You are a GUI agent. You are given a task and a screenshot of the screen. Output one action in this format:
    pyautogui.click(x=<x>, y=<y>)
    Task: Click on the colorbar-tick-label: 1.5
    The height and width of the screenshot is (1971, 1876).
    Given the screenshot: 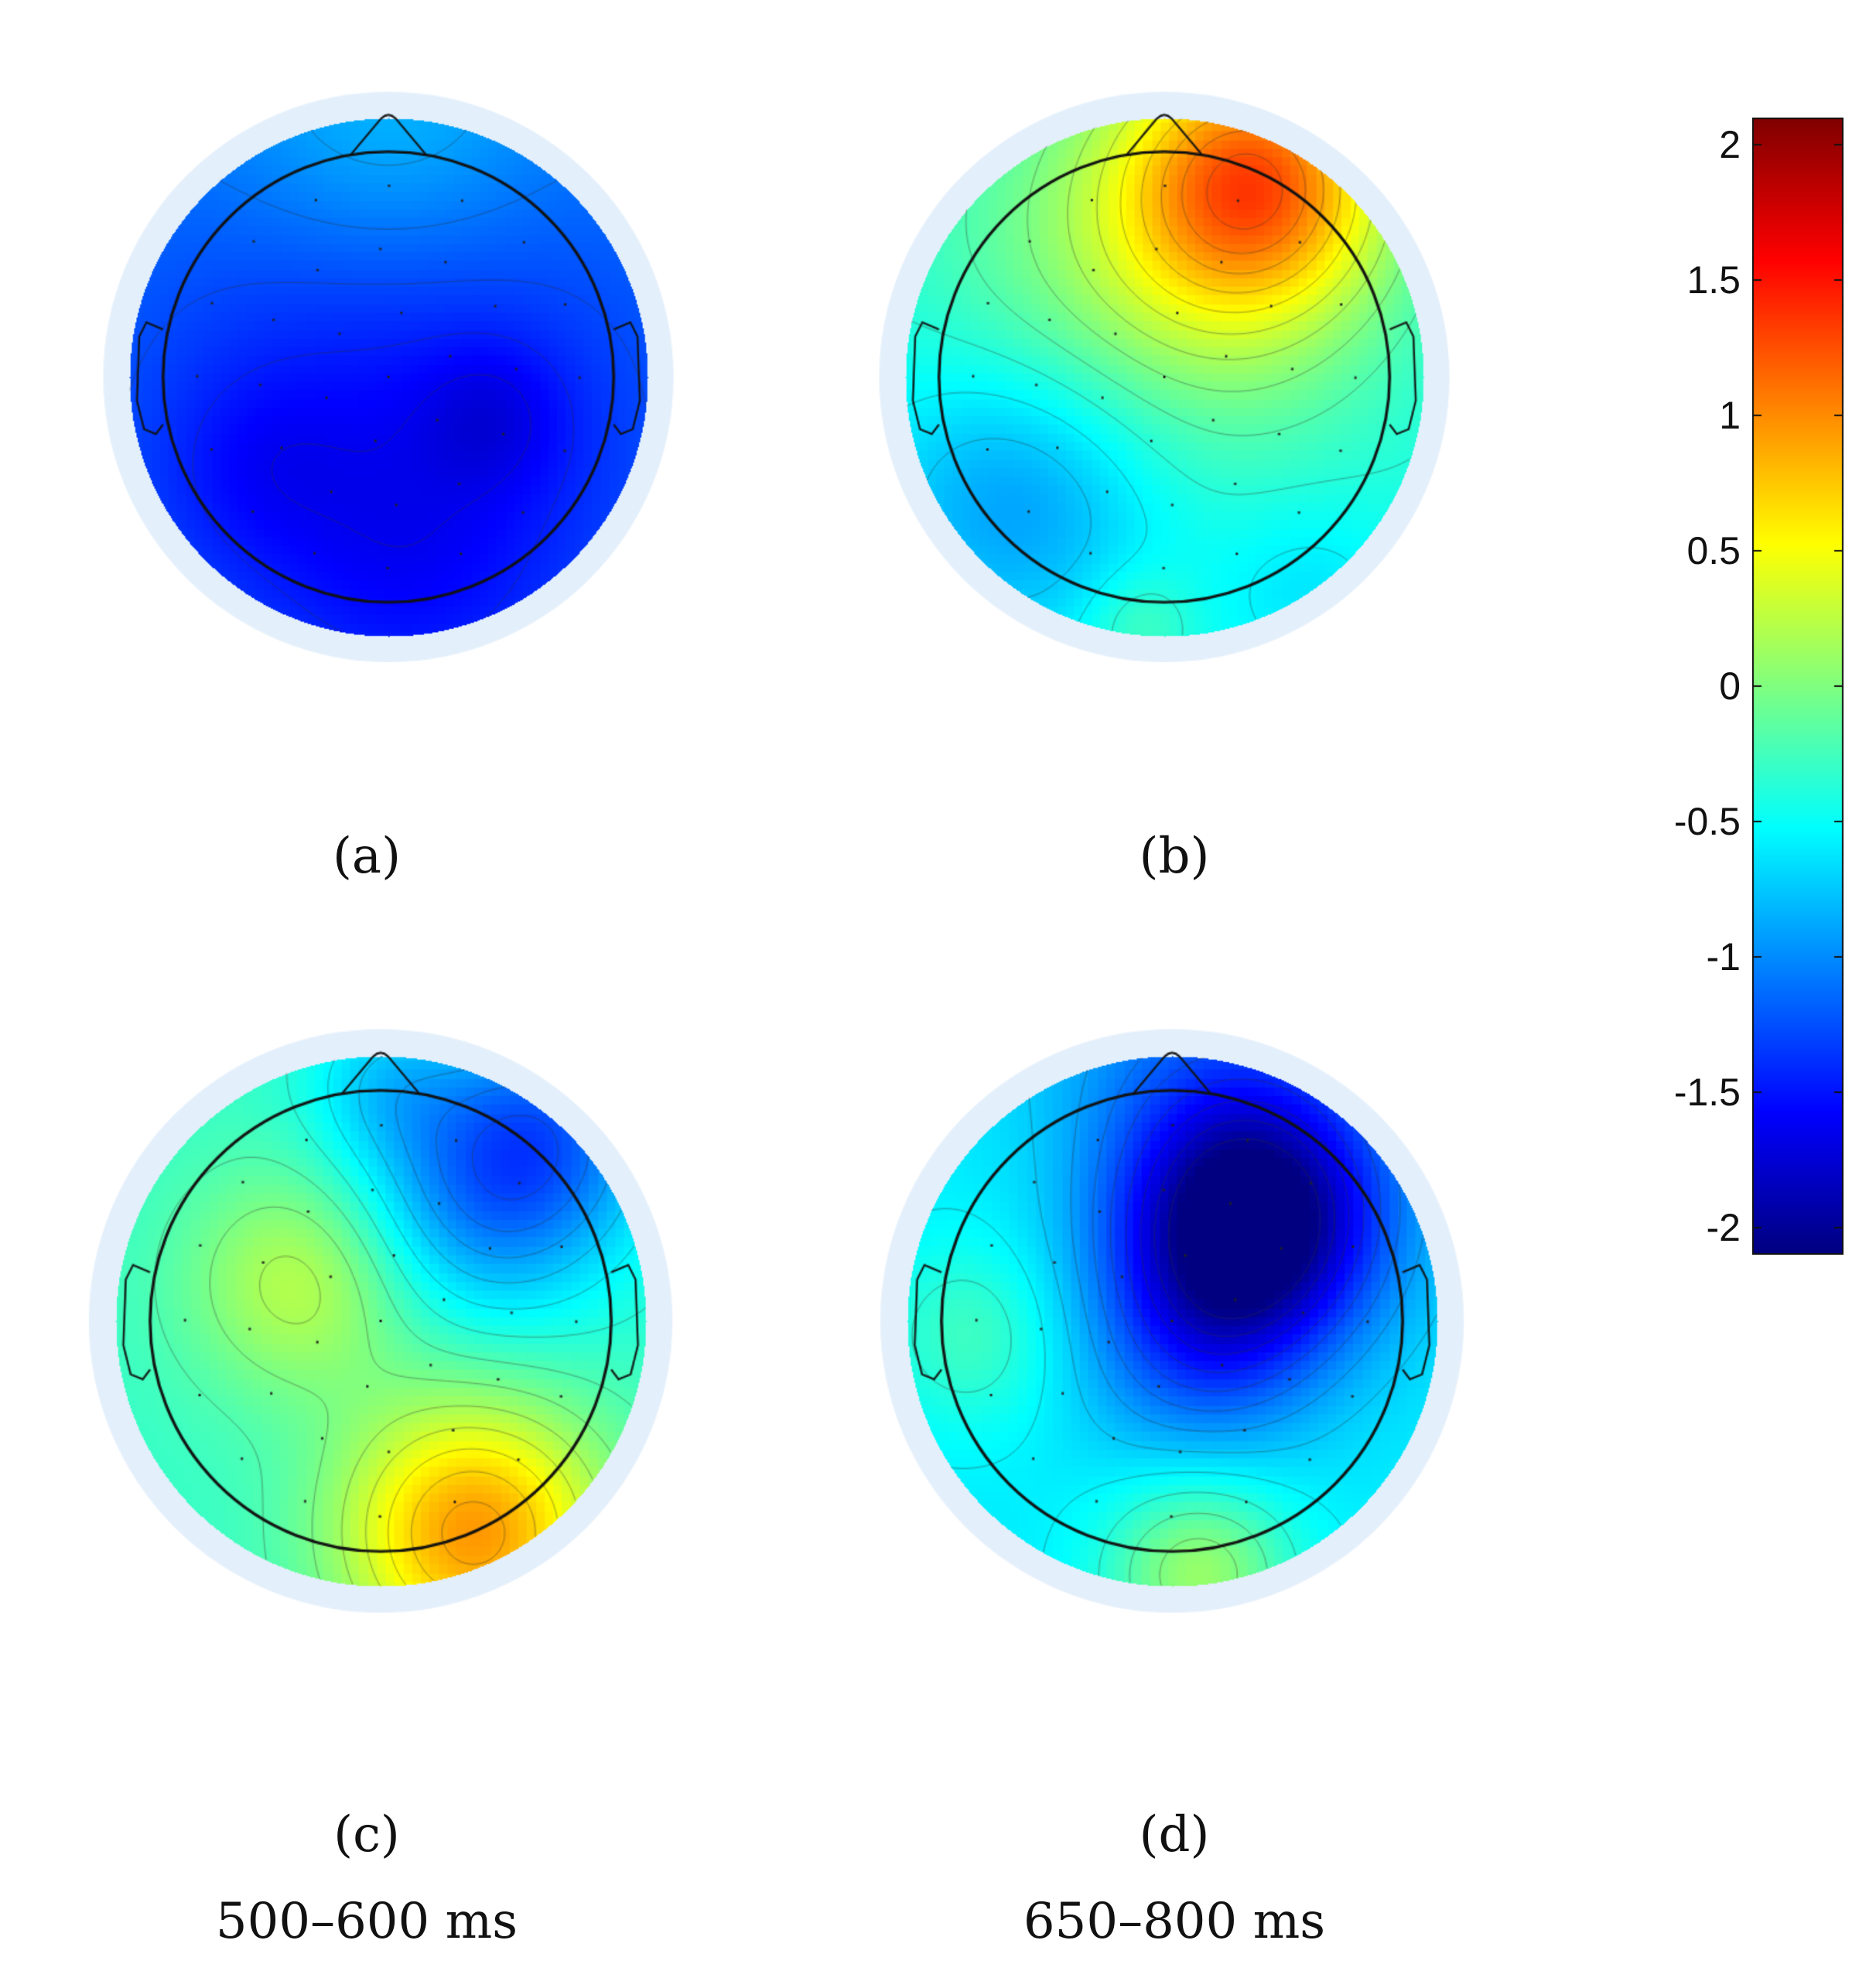 What is the action you would take?
    pyautogui.click(x=1713, y=280)
    